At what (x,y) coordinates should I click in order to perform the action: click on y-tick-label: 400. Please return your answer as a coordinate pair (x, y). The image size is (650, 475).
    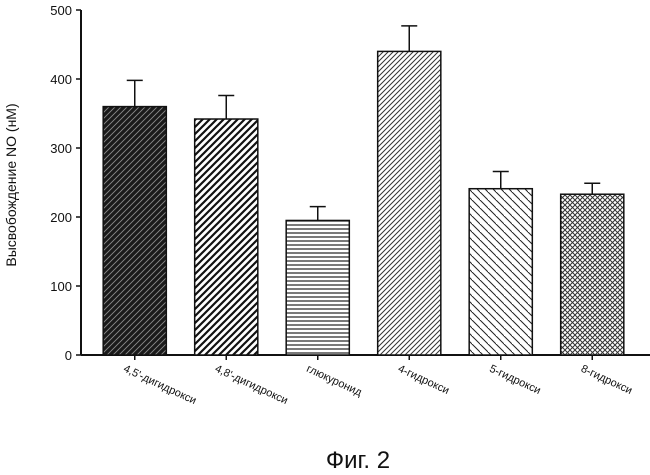
    Looking at the image, I should click on (61, 79).